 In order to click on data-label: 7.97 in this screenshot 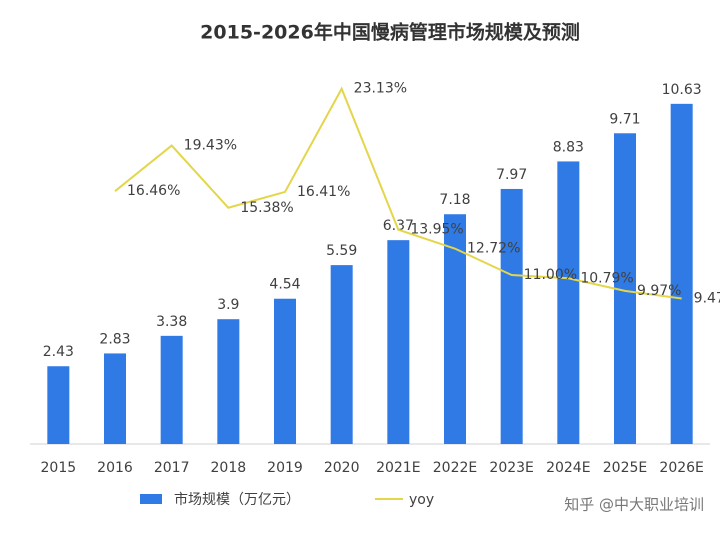, I will do `click(511, 175)`.